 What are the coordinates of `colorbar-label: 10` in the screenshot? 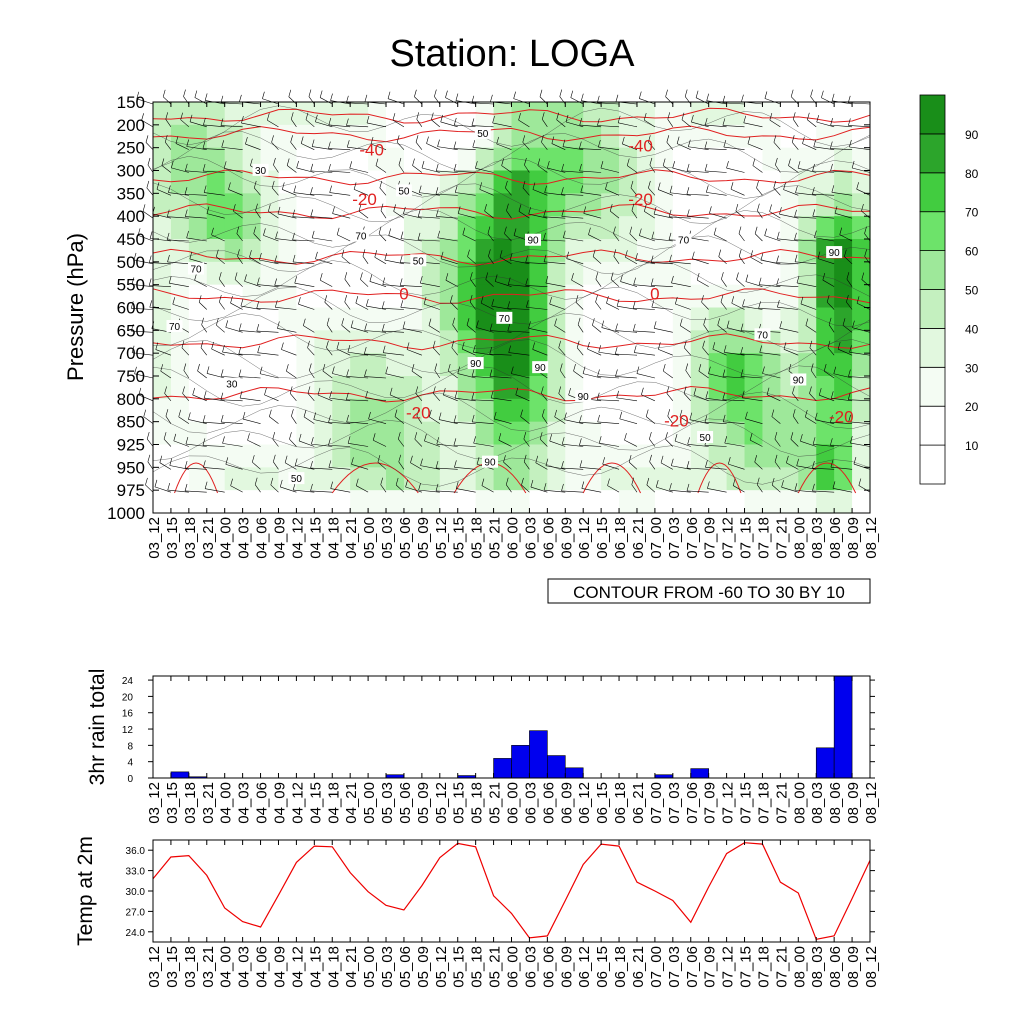 It's located at (972, 446).